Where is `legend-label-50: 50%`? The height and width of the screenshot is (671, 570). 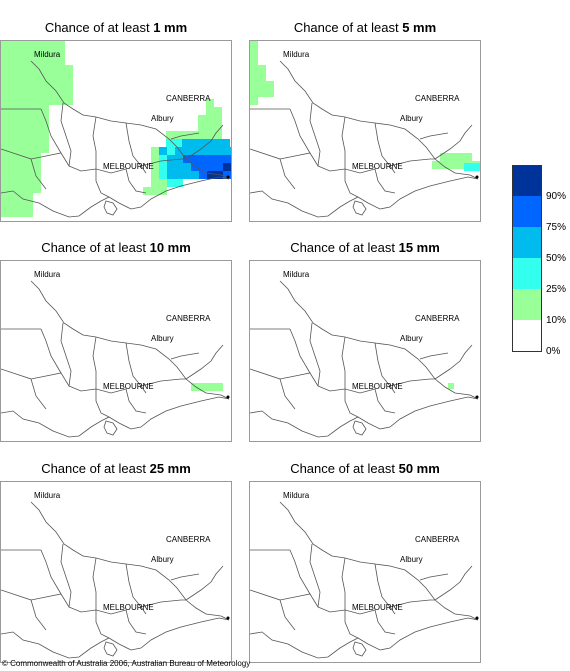
legend-label-50: 50% is located at coordinates (556, 258).